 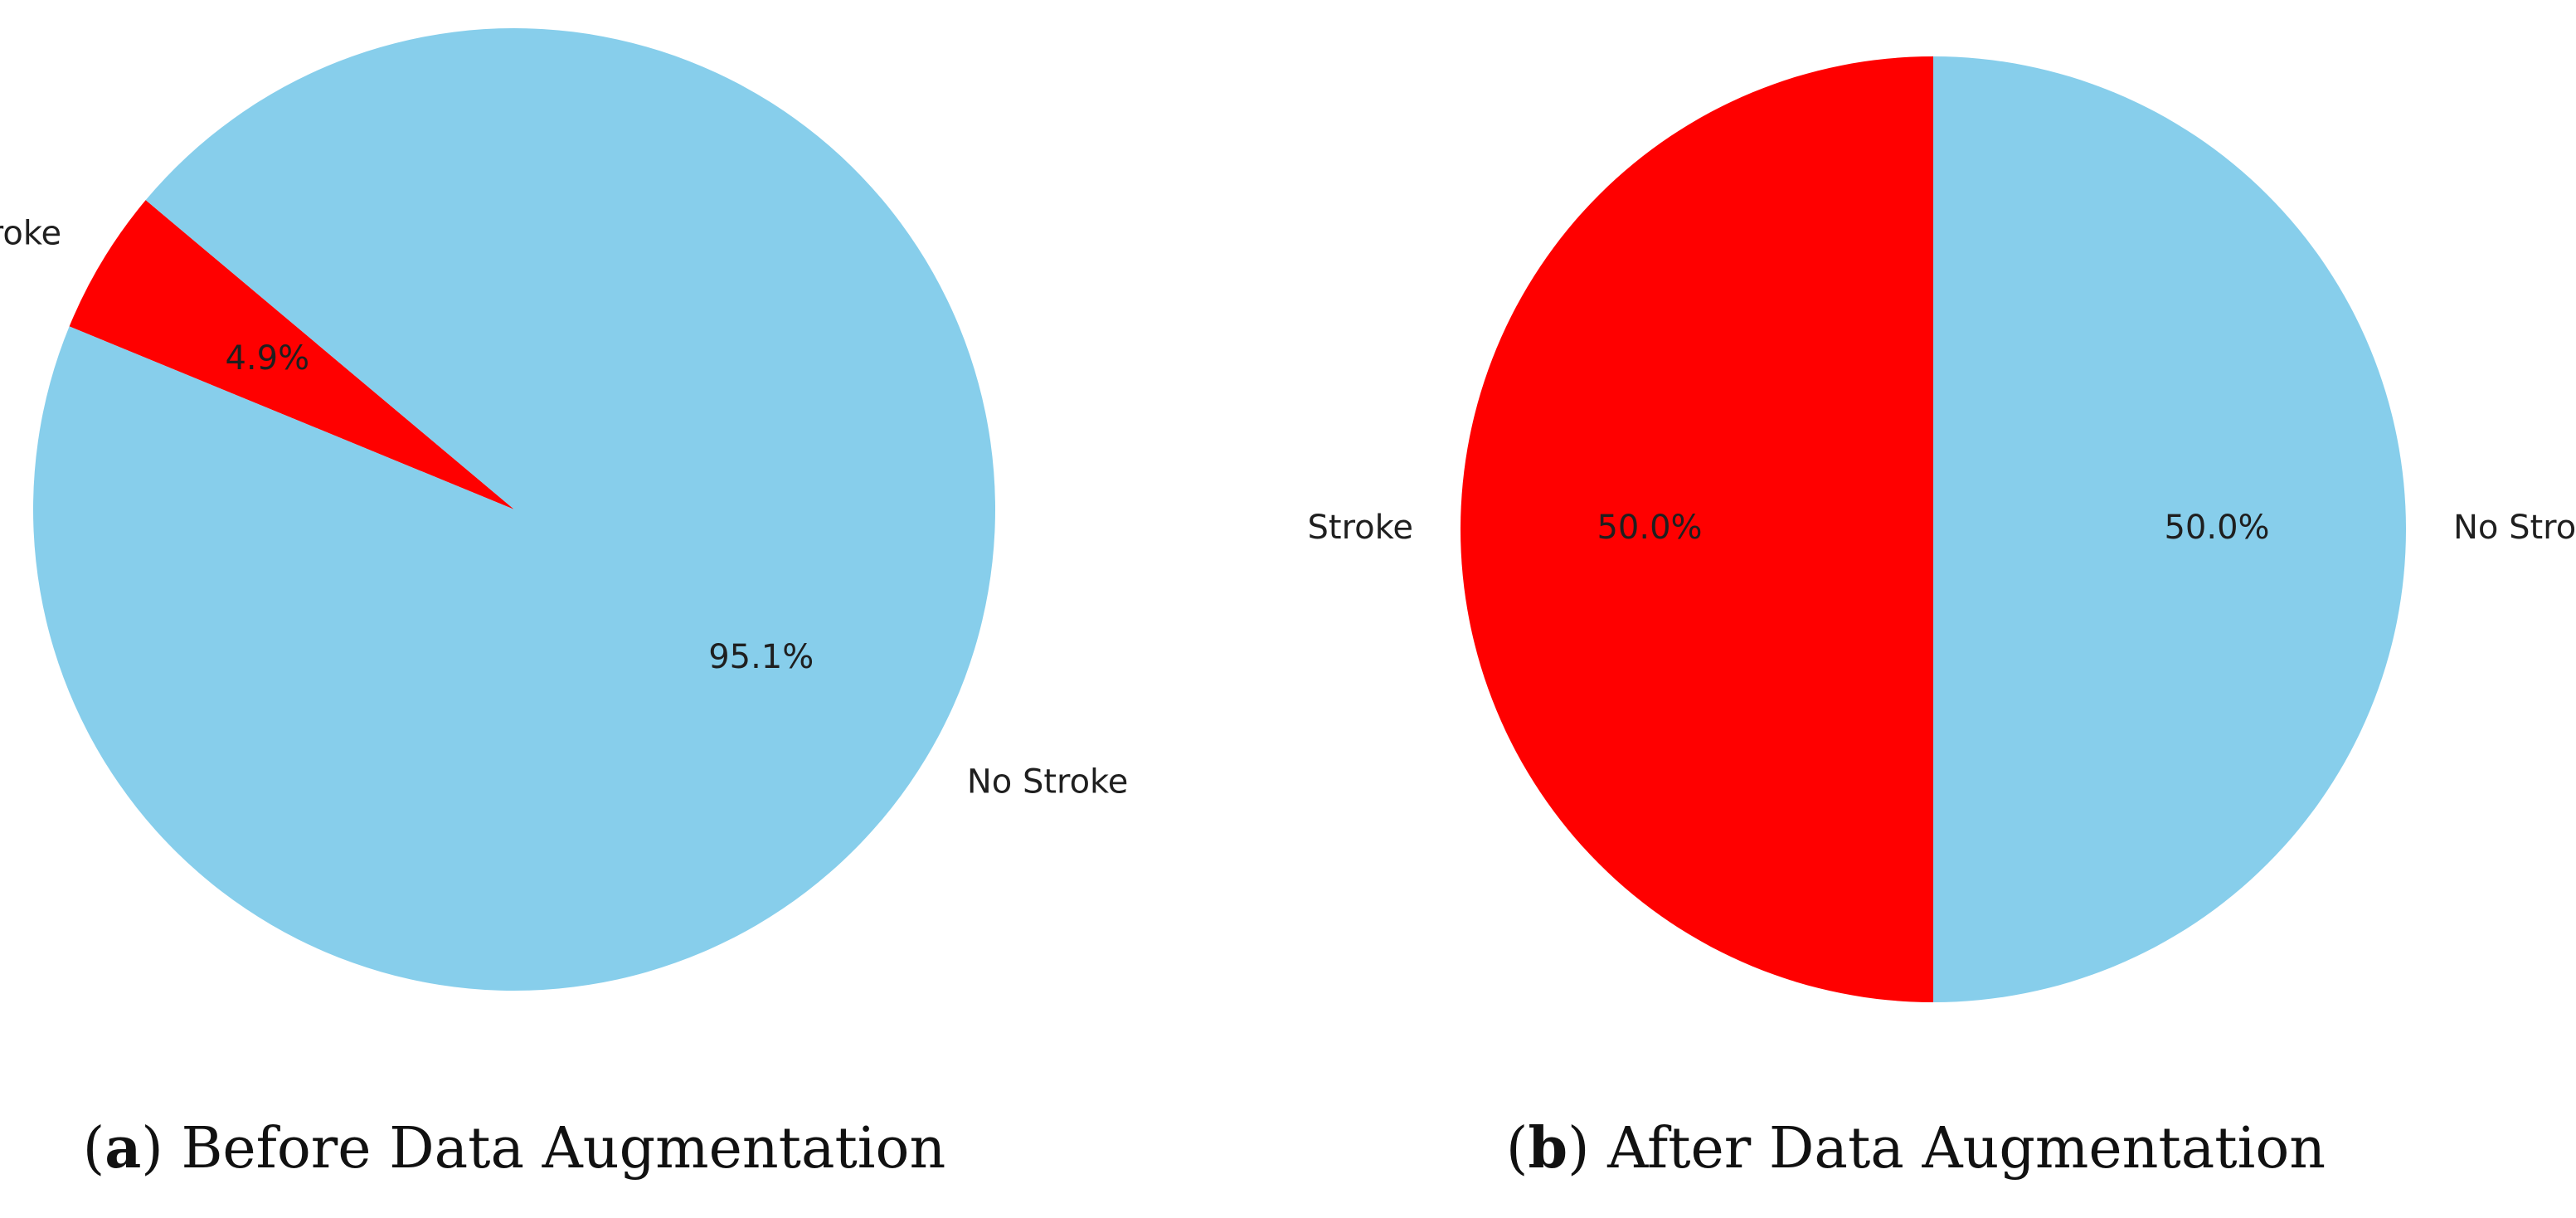 What do you see at coordinates (1966, 1148) in the screenshot?
I see `caption-b-text: After Data Augmentation` at bounding box center [1966, 1148].